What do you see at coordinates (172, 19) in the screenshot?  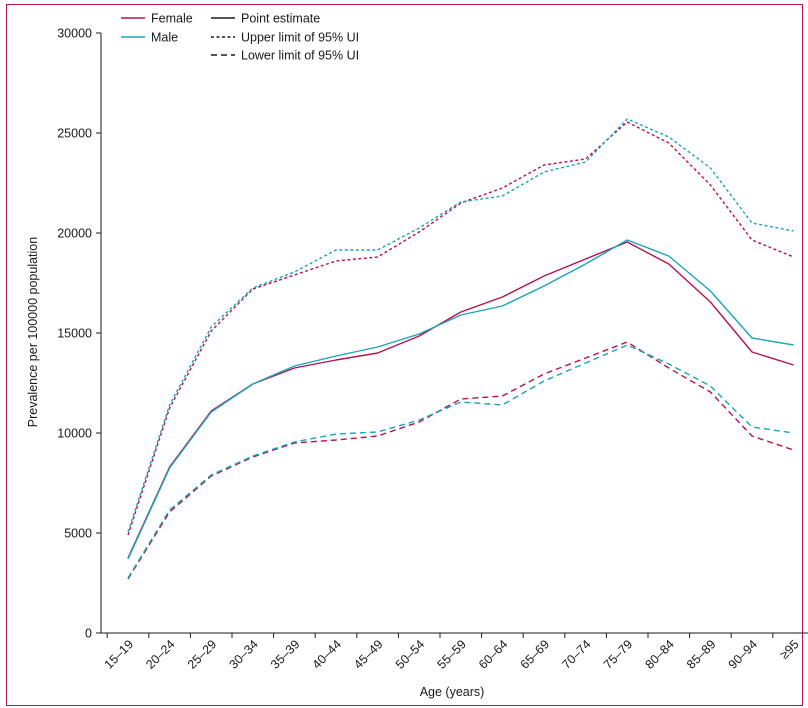 I see `legend-label: Female` at bounding box center [172, 19].